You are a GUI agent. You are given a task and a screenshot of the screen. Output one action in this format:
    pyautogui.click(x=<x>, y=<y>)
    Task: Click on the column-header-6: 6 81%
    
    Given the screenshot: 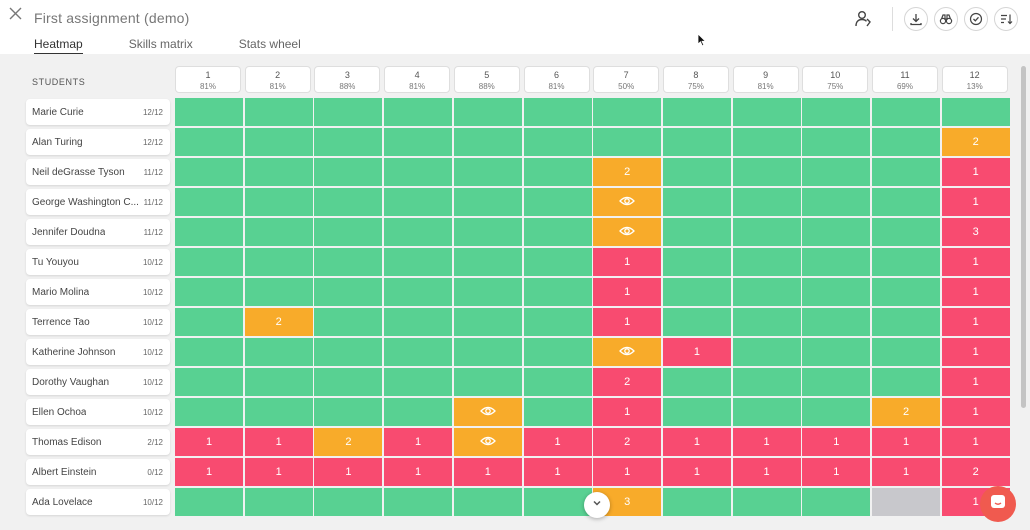 What is the action you would take?
    pyautogui.click(x=556, y=79)
    